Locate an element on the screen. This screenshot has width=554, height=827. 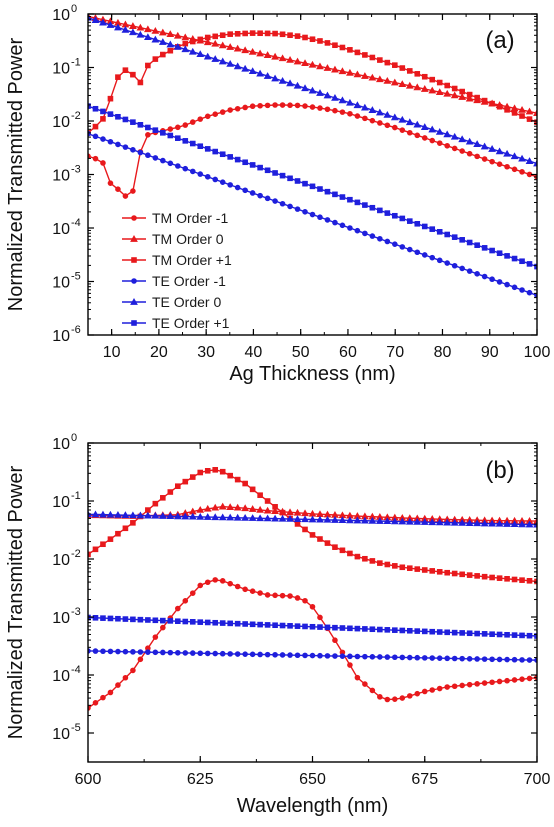
y-axis-title: Normalized Transmitted Power is located at coordinates (16, 602).